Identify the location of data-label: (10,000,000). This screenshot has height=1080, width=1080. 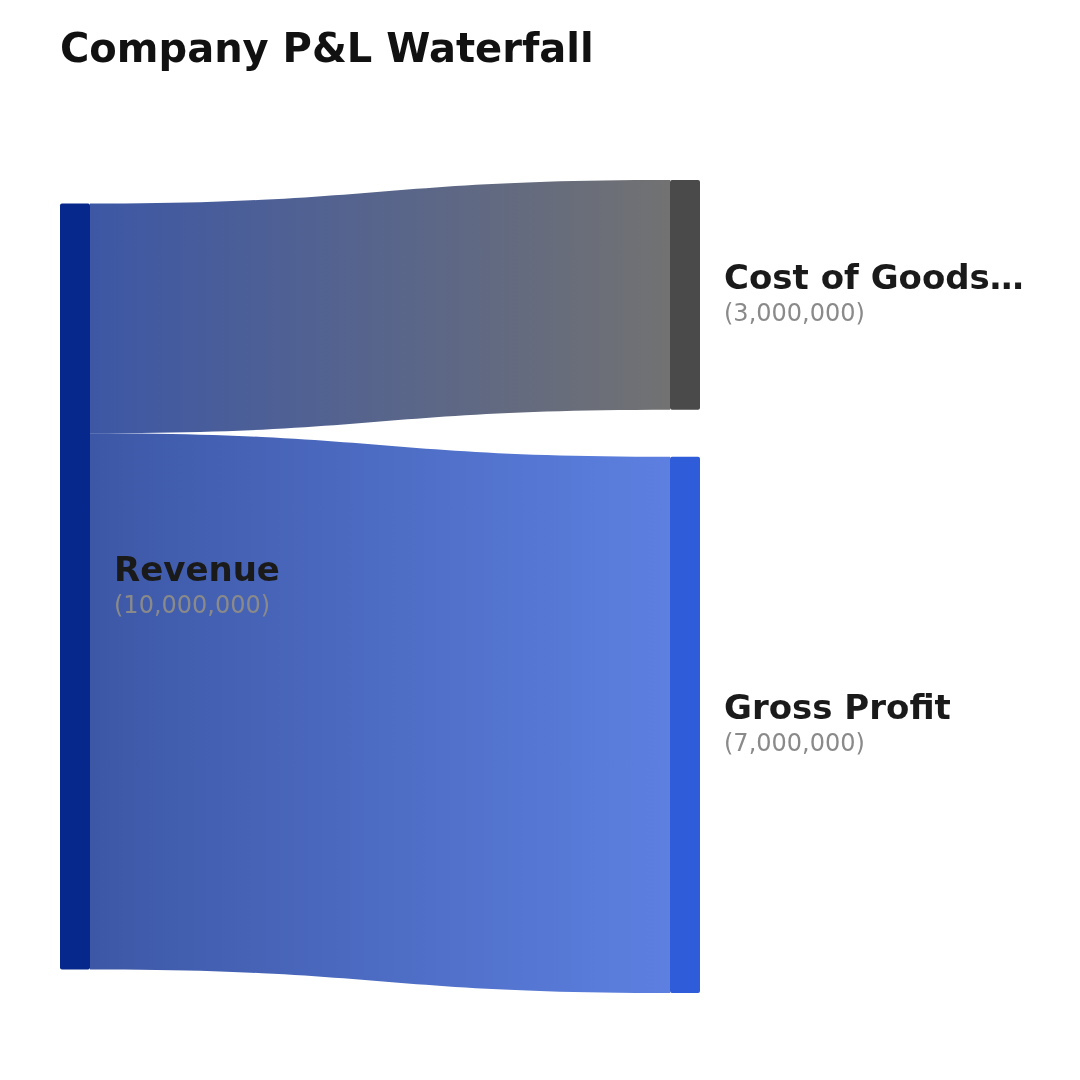
(192, 605).